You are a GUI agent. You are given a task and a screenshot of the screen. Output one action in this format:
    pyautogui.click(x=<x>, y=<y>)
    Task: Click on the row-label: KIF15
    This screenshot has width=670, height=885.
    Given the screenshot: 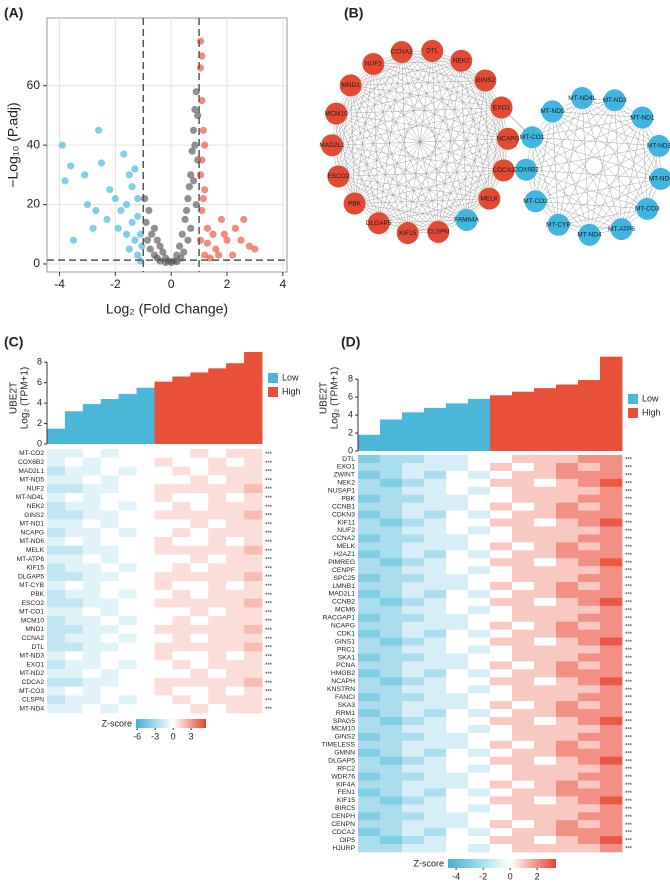 What is the action you would take?
    pyautogui.click(x=346, y=800)
    